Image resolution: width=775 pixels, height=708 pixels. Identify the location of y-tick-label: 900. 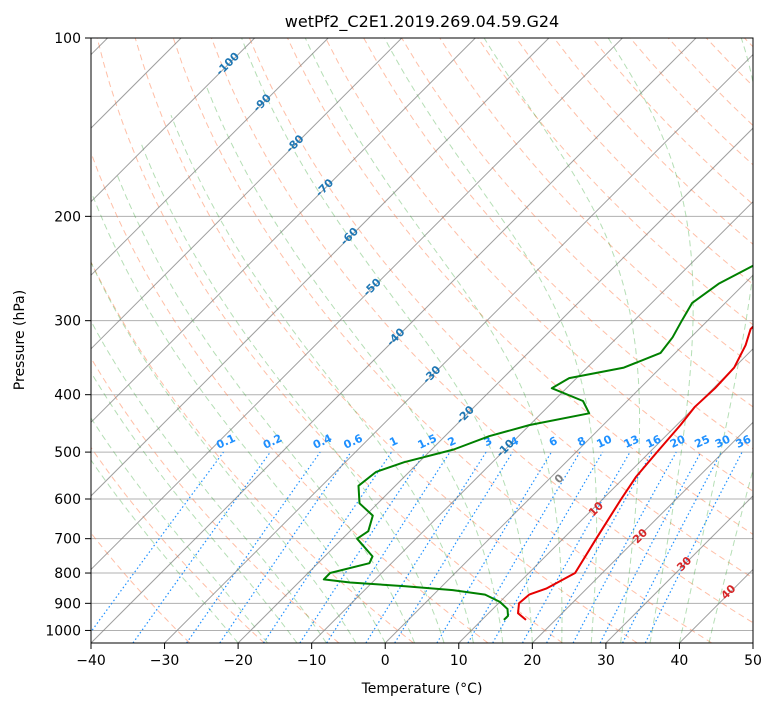
(67, 604).